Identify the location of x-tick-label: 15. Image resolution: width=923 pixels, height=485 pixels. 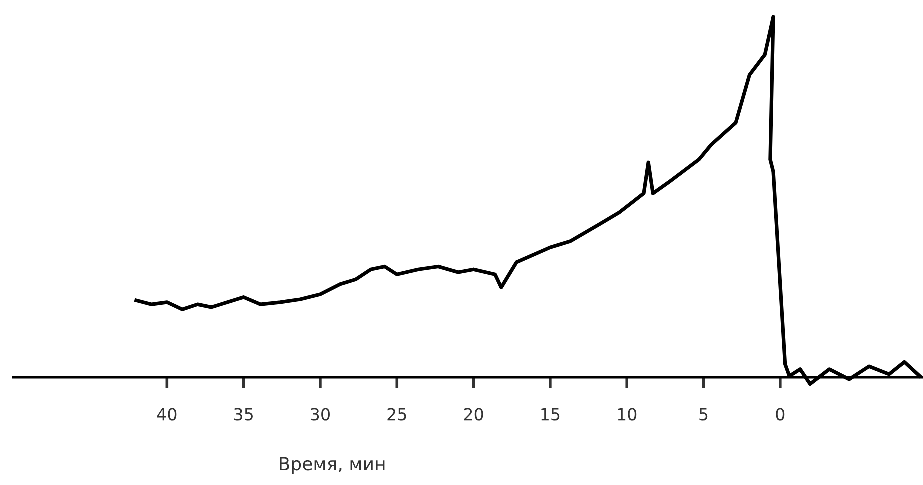
(551, 414).